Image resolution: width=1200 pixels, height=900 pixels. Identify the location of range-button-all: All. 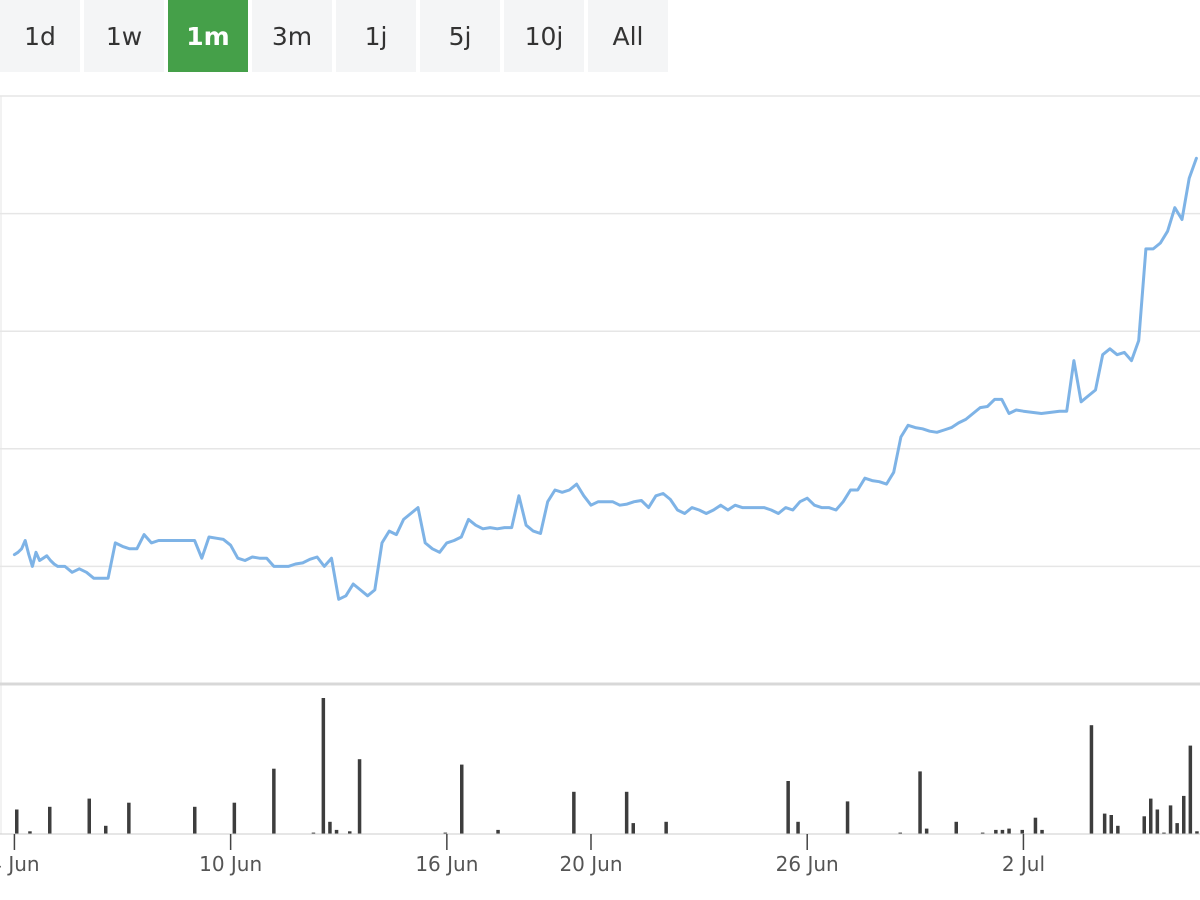
(628, 36).